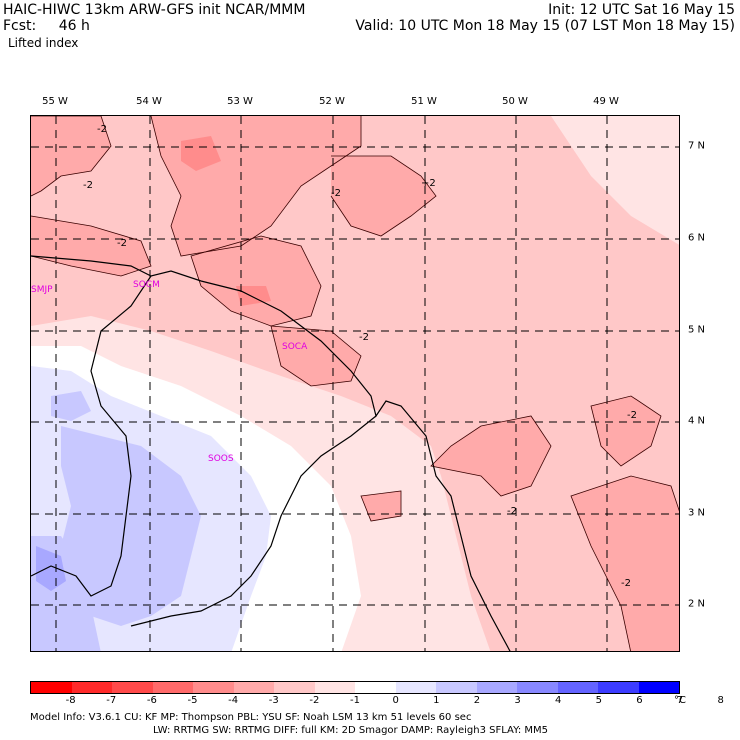 The image size is (740, 740). Describe the element at coordinates (146, 285) in the screenshot. I see `station-label: SOCM` at that location.